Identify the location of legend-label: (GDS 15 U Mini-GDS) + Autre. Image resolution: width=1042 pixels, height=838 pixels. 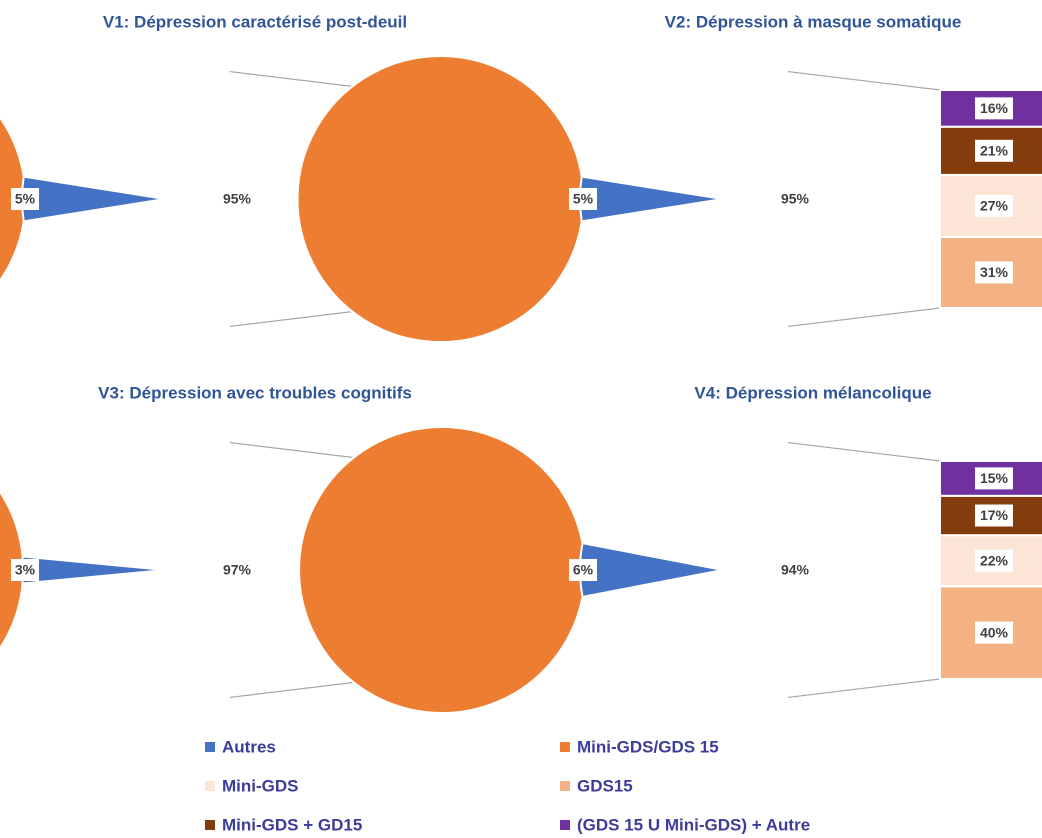
(693, 824).